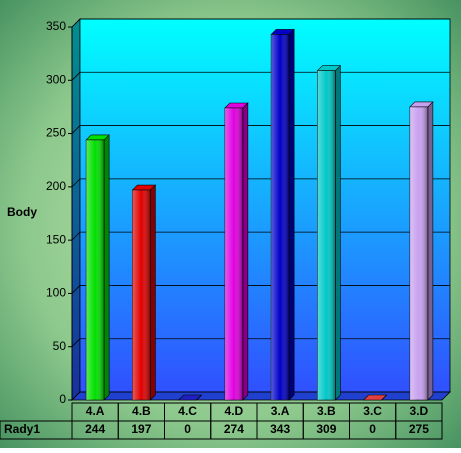 Image resolution: width=461 pixels, height=453 pixels. Describe the element at coordinates (234, 411) in the screenshot. I see `x-tick-label: 4.D` at that location.